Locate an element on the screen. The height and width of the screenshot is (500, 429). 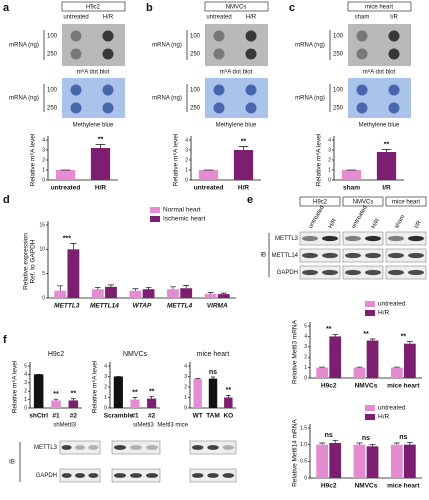
y-tick-label: 0 is located at coordinates (329, 180).